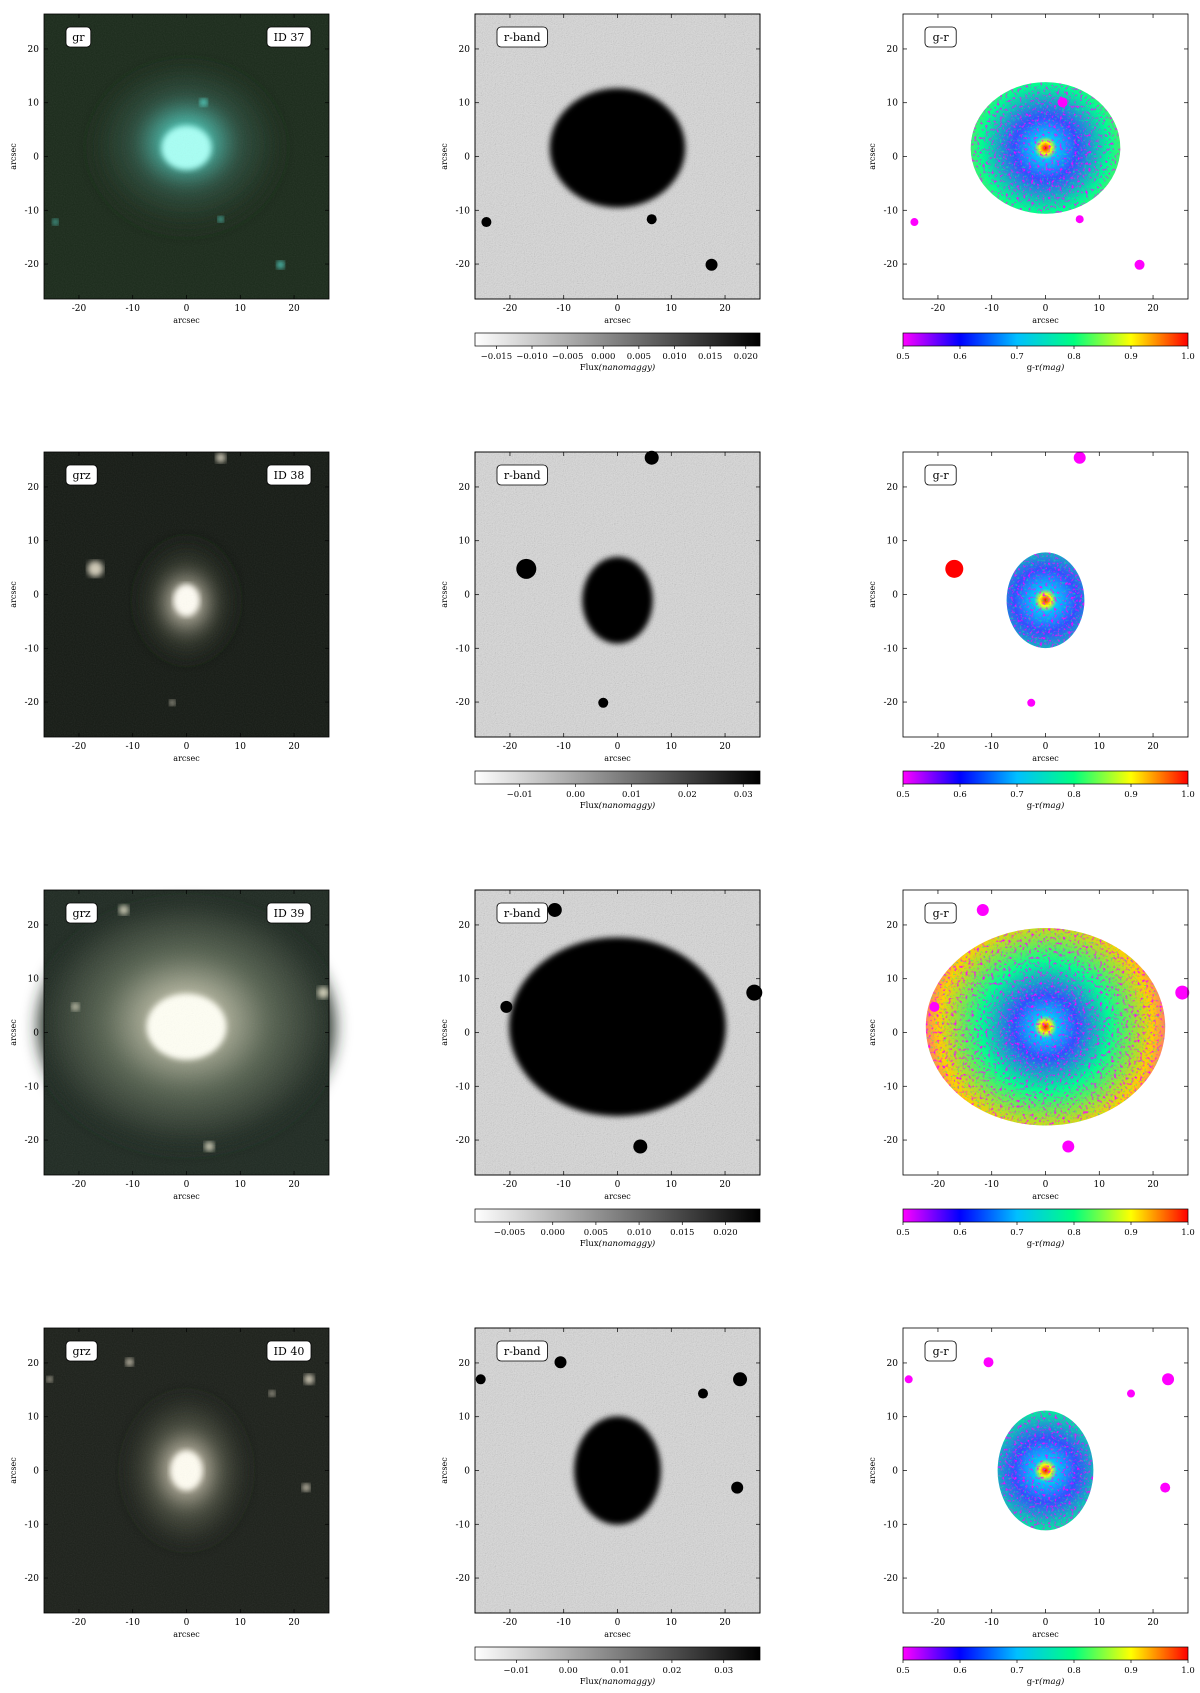  What do you see at coordinates (1017, 1233) in the screenshot?
I see `cbar-tick-label: 0.7` at bounding box center [1017, 1233].